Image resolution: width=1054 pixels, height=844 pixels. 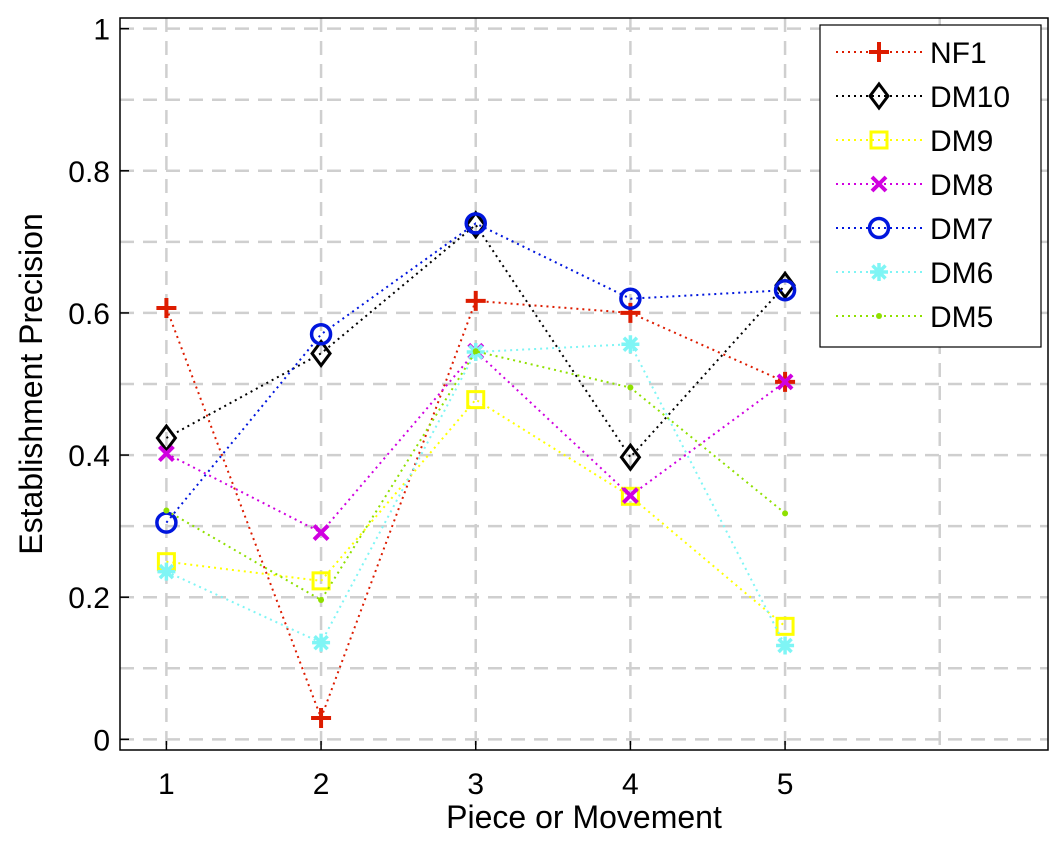 What do you see at coordinates (98, 385) in the screenshot?
I see `y-axis-ticks: 0 0.2 0.4 0.6 0.8 1` at bounding box center [98, 385].